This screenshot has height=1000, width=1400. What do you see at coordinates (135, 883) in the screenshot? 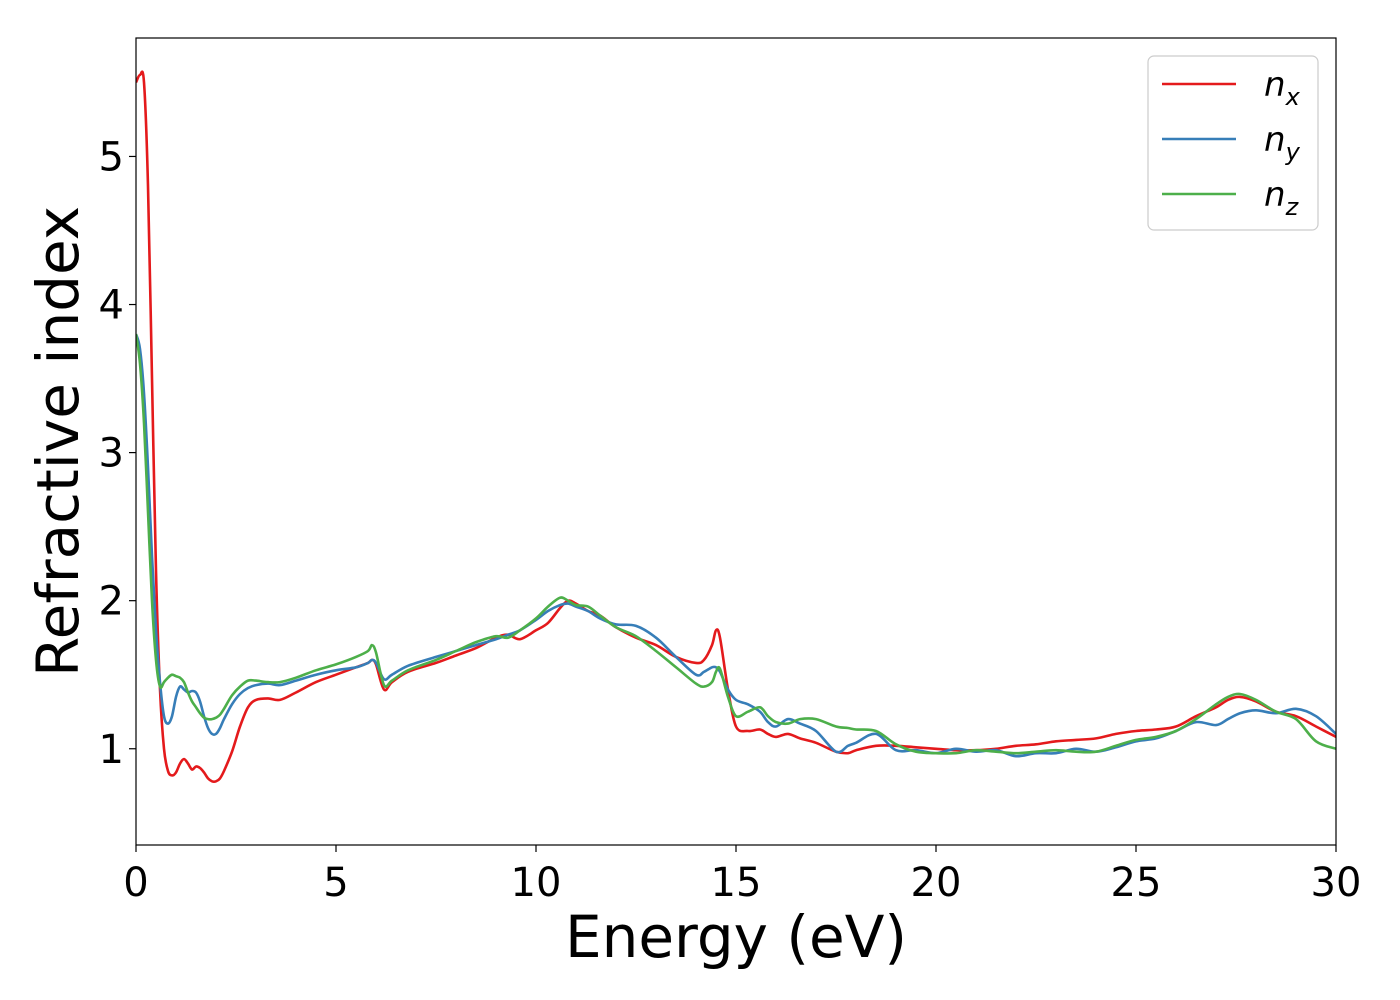
I see `x-tick-label: 0` at bounding box center [135, 883].